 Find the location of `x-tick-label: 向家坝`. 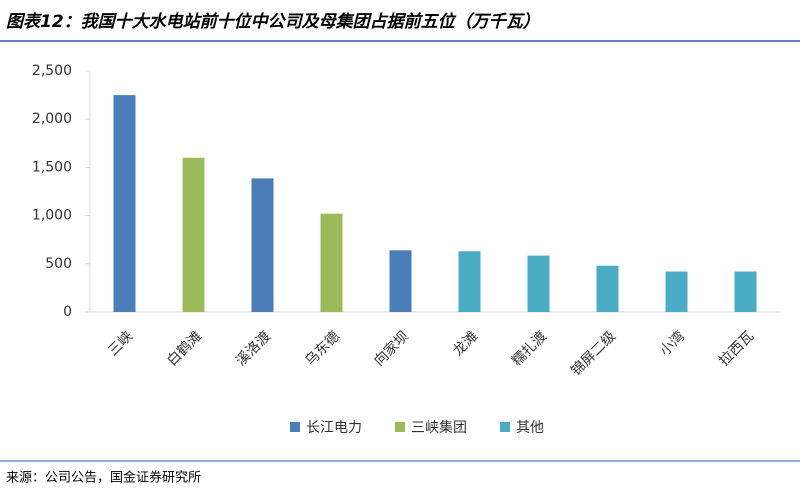

x-tick-label: 向家坝 is located at coordinates (391, 349).